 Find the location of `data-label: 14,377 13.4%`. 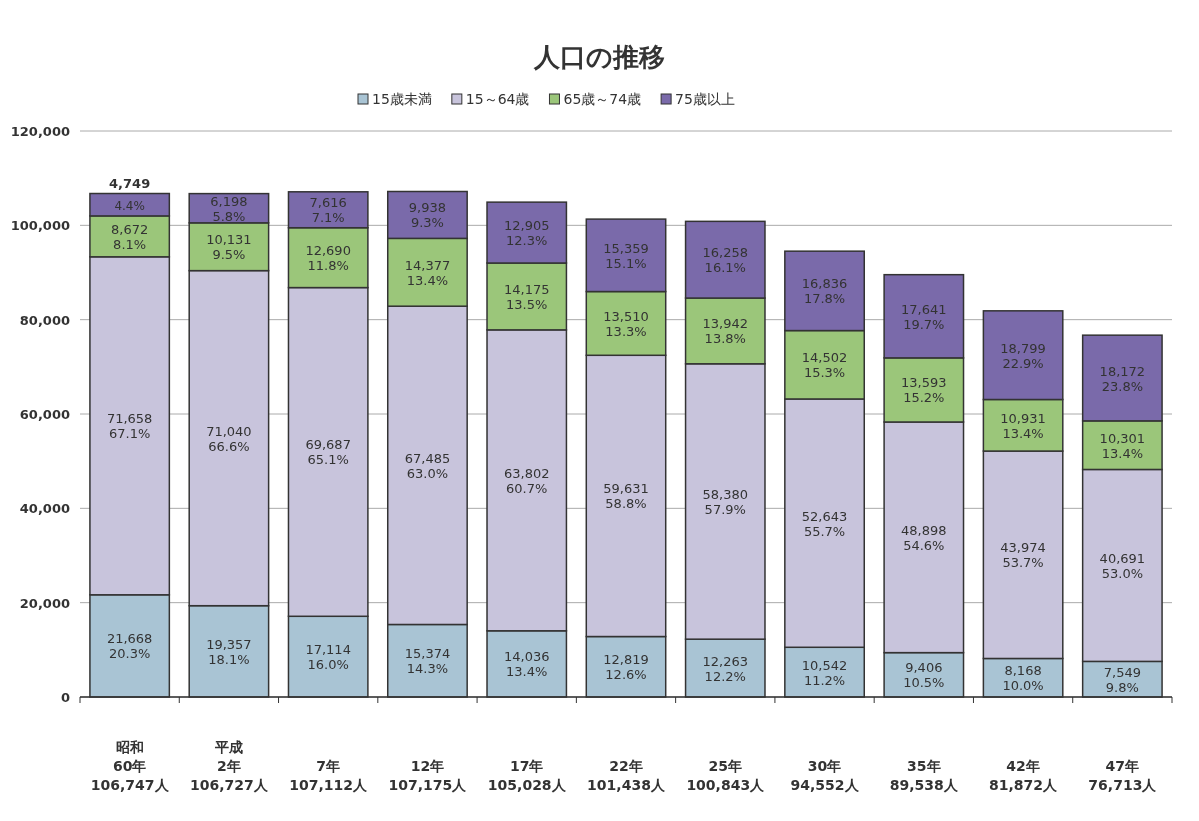

data-label: 14,377 13.4% is located at coordinates (427, 272).